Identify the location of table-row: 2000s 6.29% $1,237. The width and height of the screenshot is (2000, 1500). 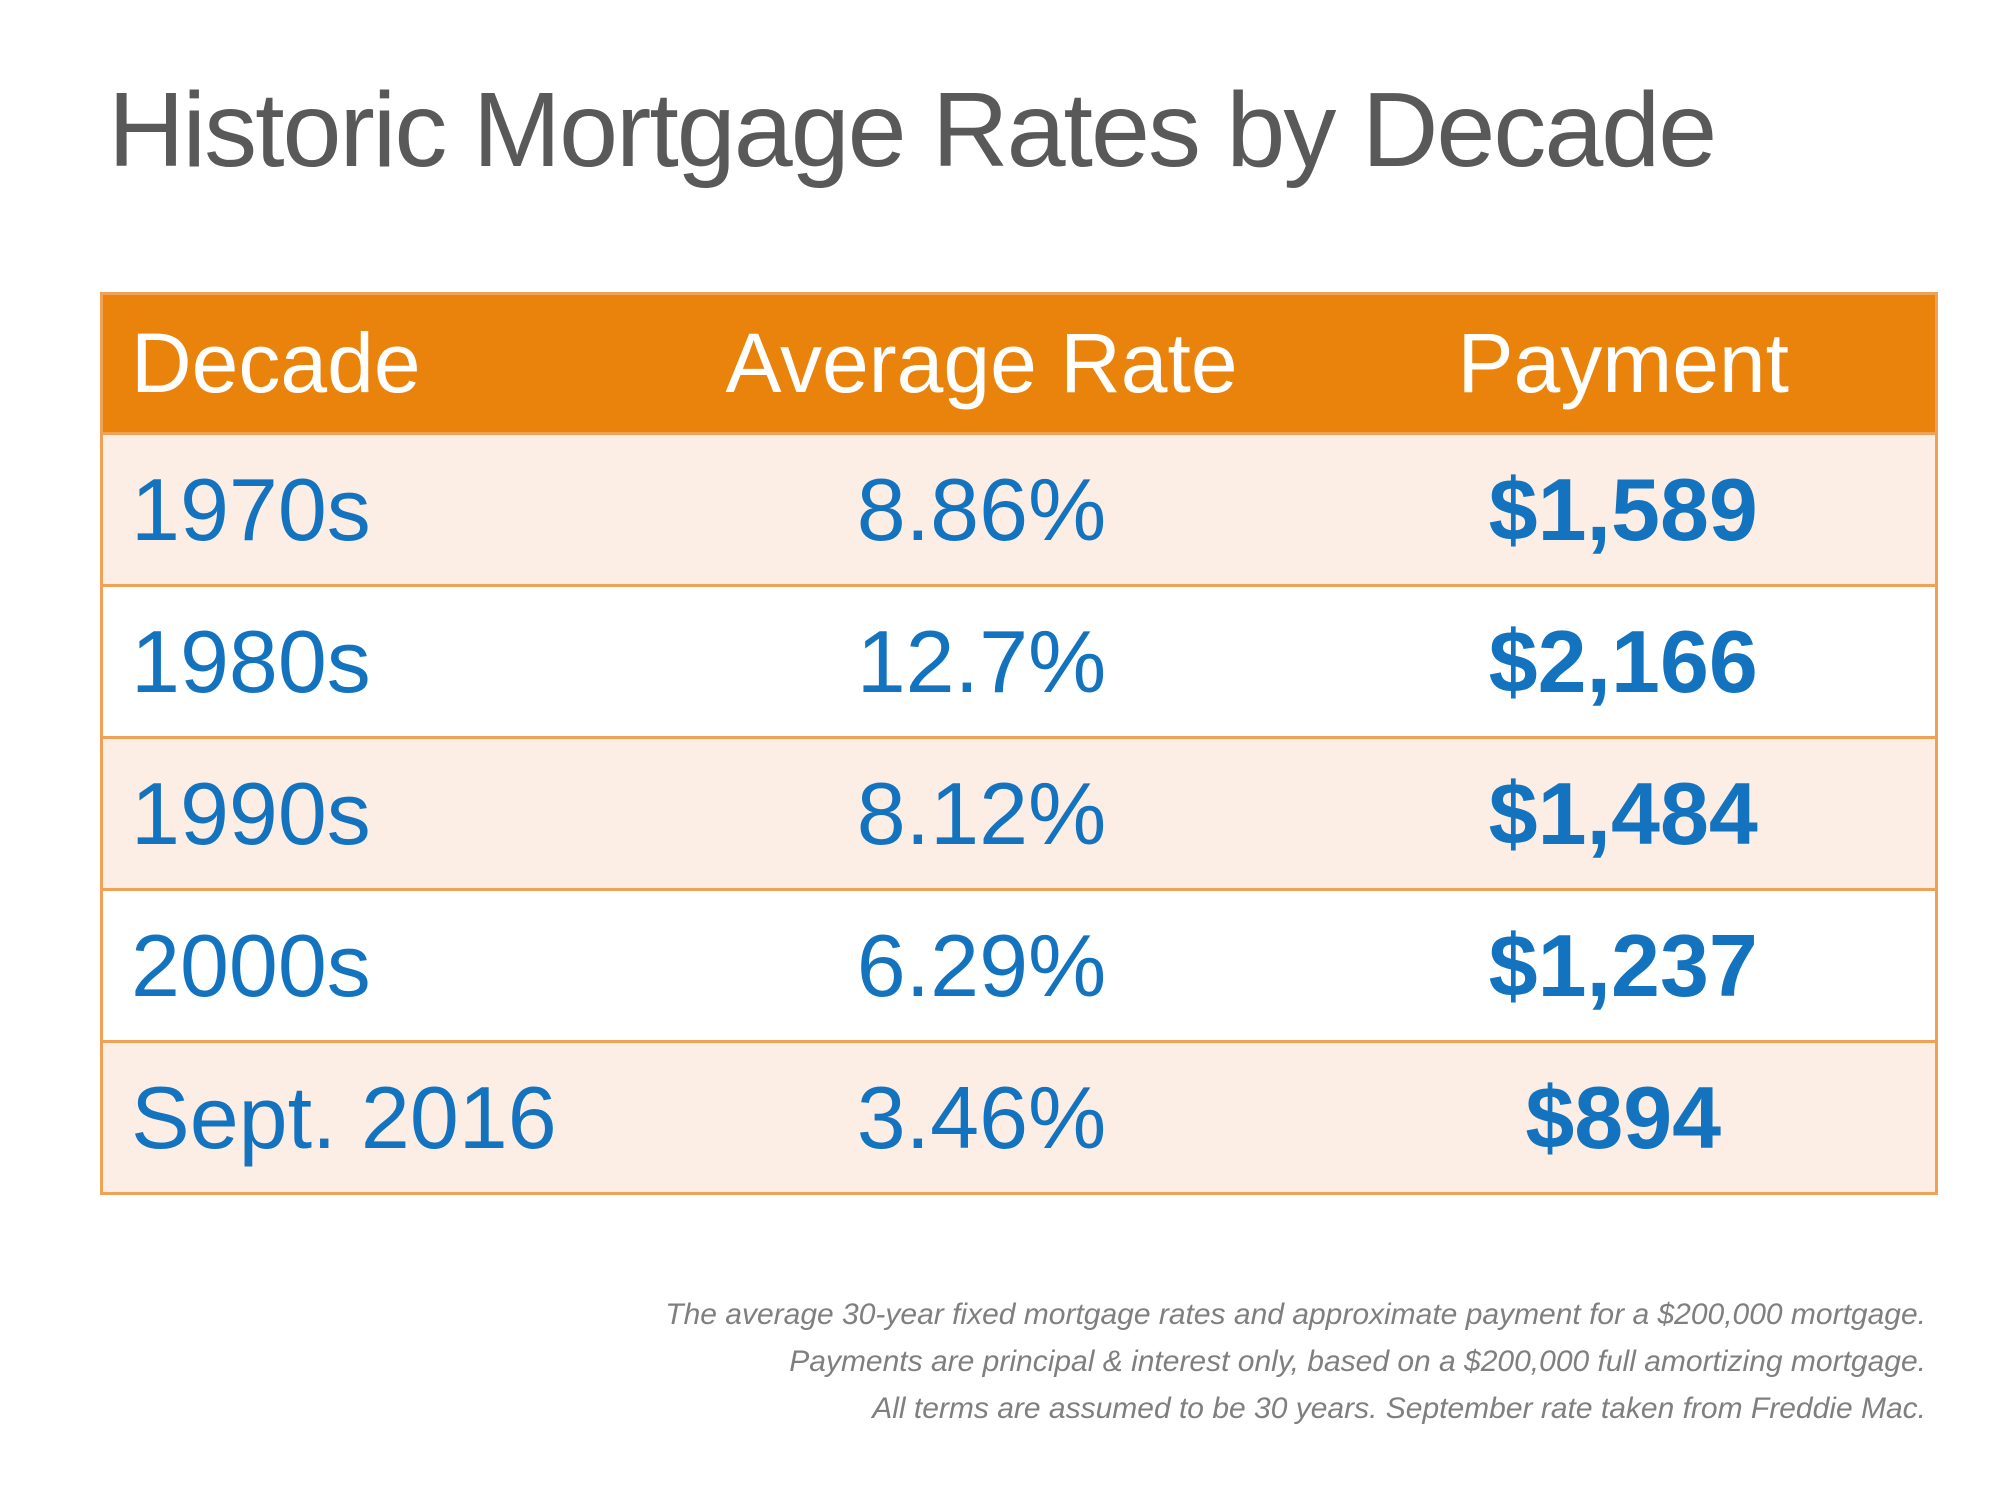
(1019, 965).